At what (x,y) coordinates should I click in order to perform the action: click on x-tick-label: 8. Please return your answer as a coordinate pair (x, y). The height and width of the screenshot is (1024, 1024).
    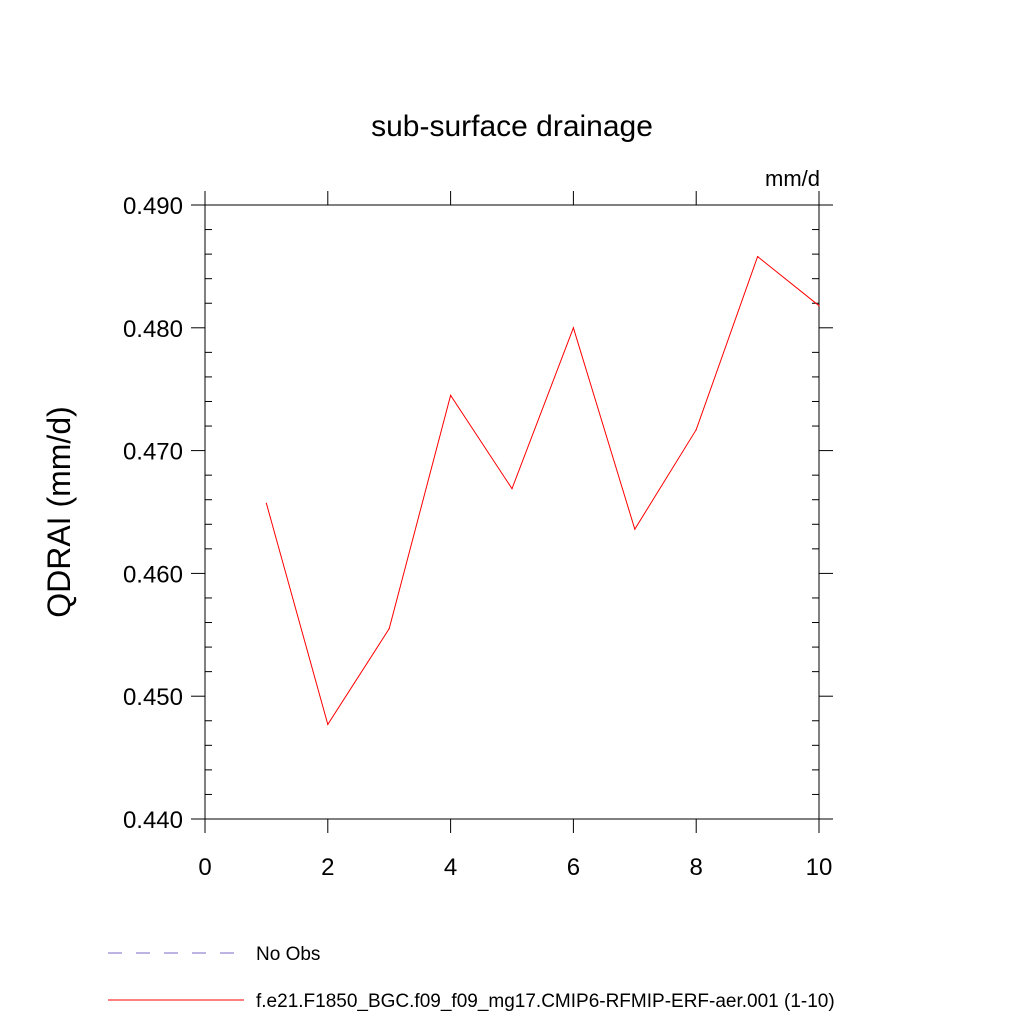
    Looking at the image, I should click on (696, 867).